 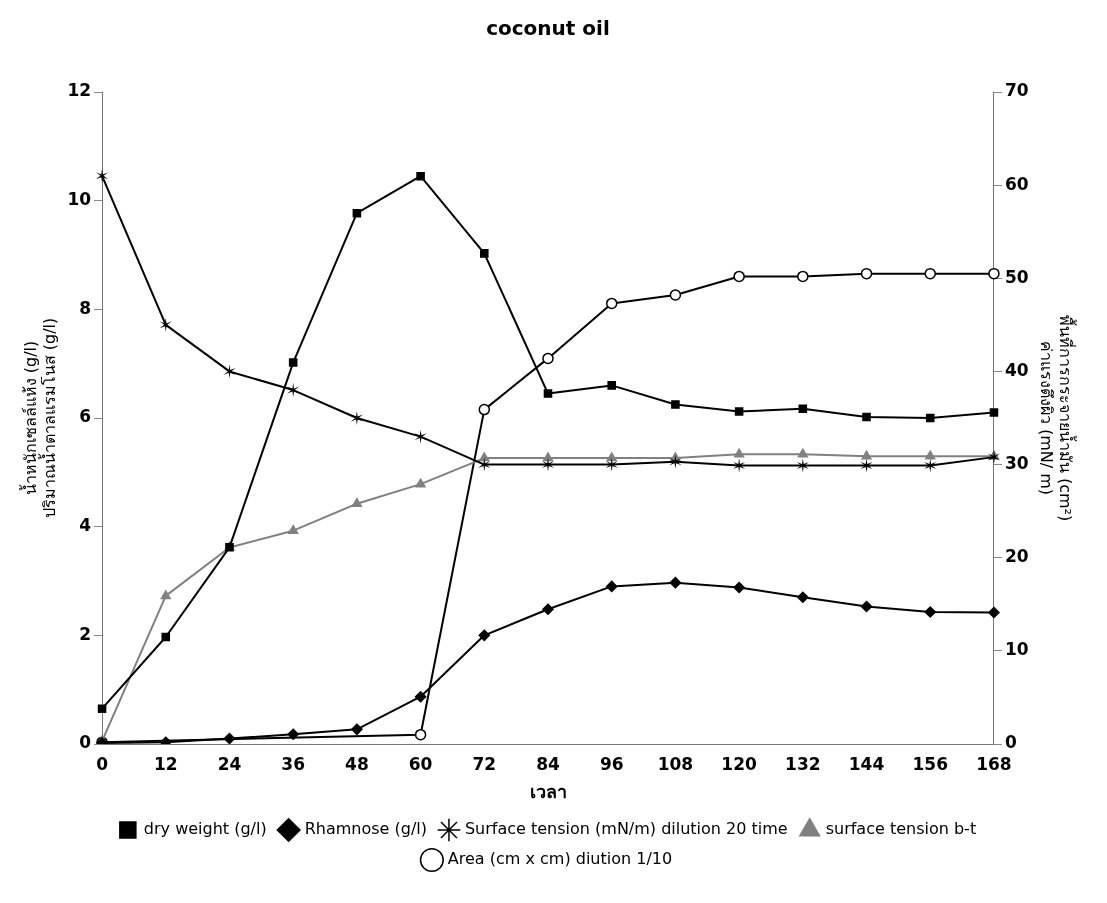 What do you see at coordinates (1016, 462) in the screenshot?
I see `y2-tick-label: 30` at bounding box center [1016, 462].